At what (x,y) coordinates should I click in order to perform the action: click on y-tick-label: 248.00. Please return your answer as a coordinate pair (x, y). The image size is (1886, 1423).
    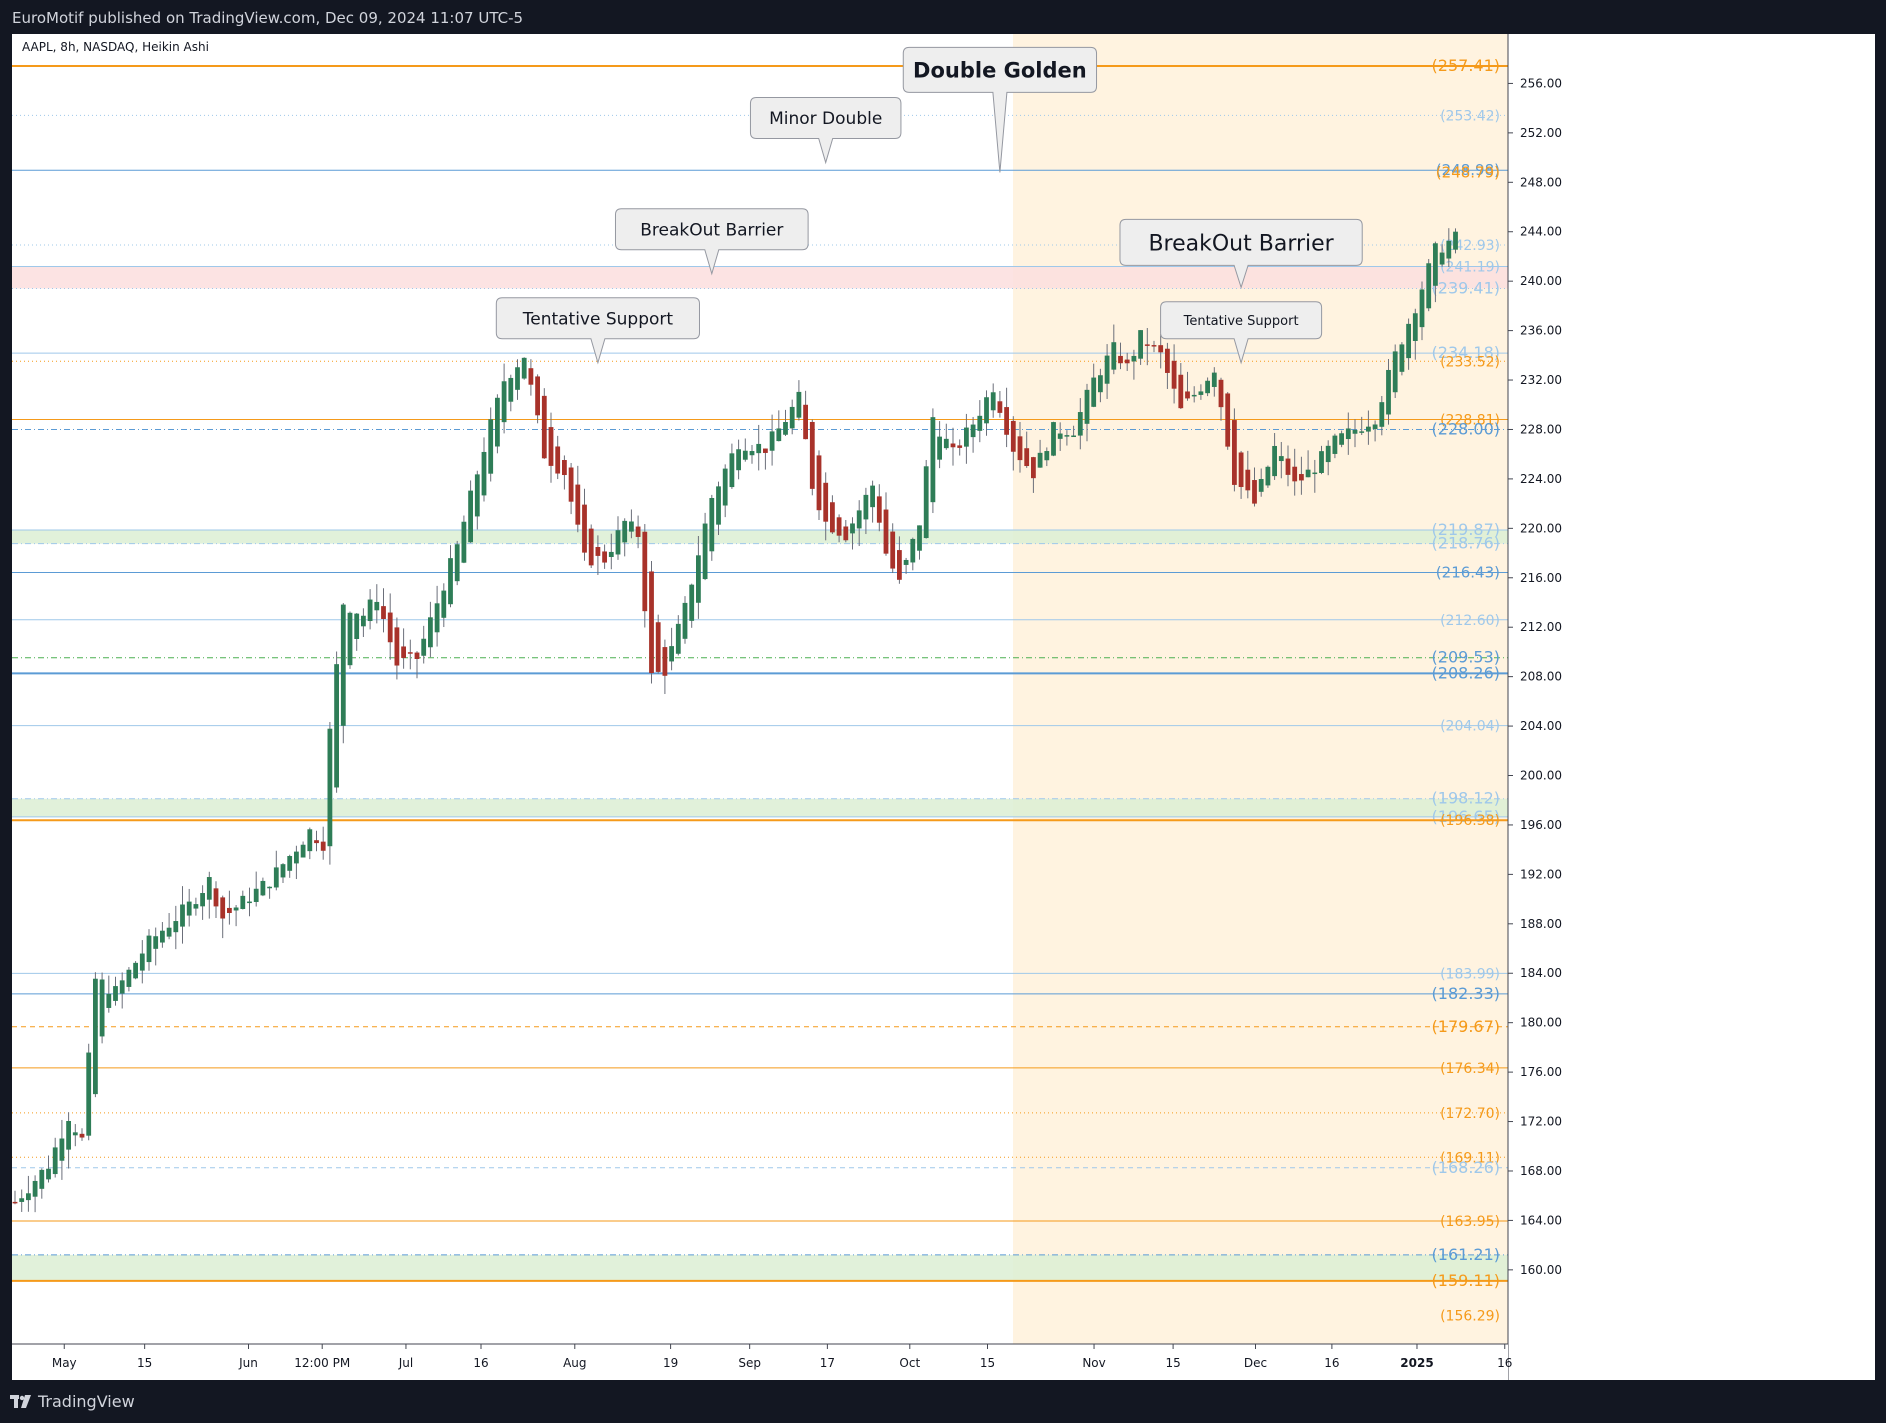
    Looking at the image, I should click on (1541, 182).